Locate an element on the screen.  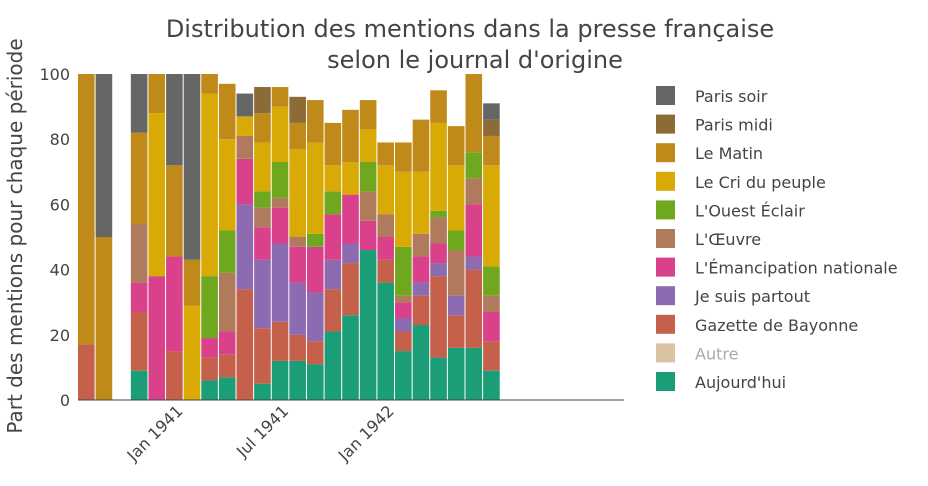
legend-item: Gazette de Bayonne is located at coordinates (757, 324).